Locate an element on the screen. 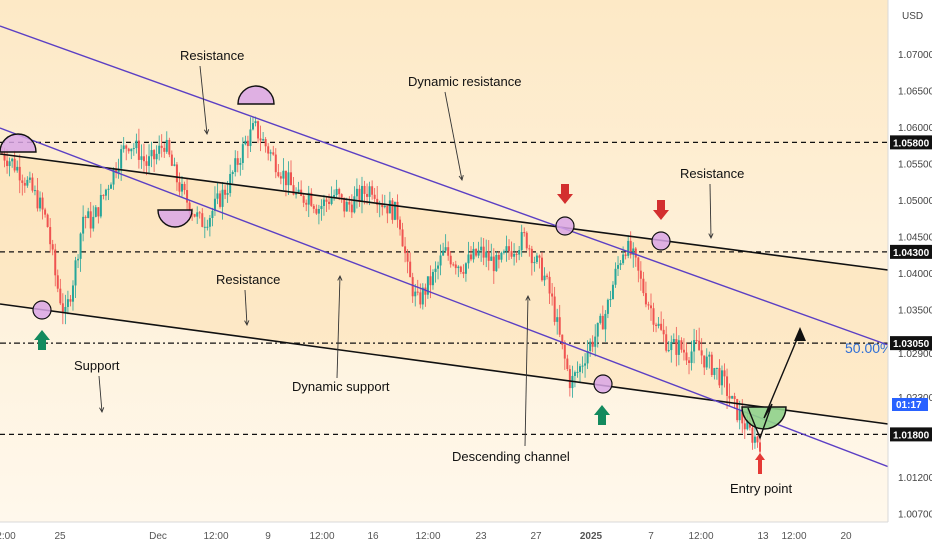  fib-level-label: 50.00% is located at coordinates (868, 348).